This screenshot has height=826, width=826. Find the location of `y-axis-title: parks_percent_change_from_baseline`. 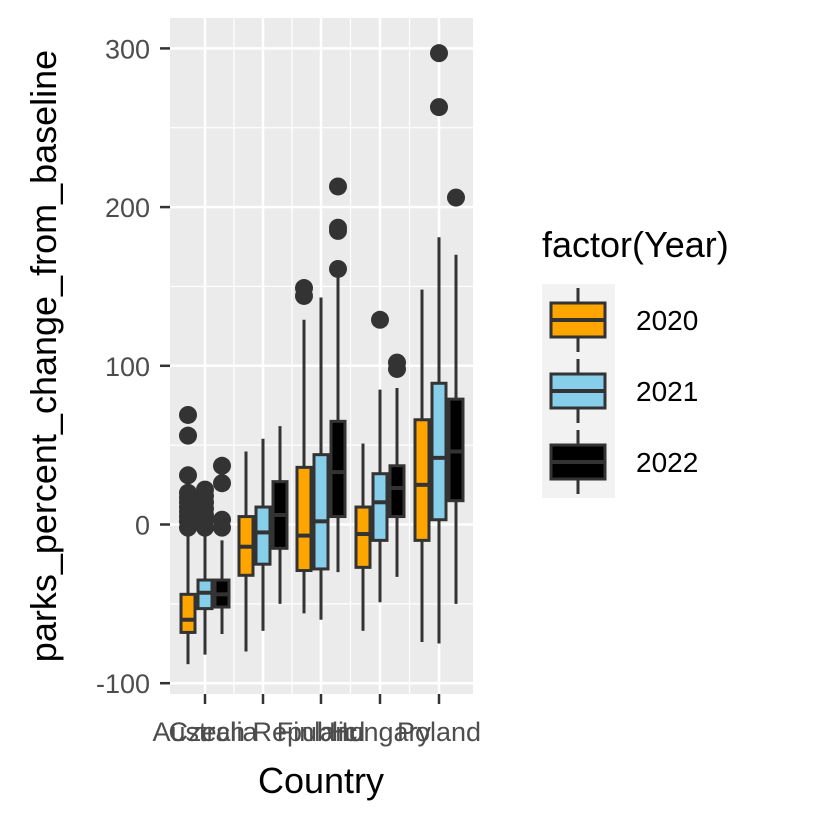

y-axis-title: parks_percent_change_from_baseline is located at coordinates (43, 356).